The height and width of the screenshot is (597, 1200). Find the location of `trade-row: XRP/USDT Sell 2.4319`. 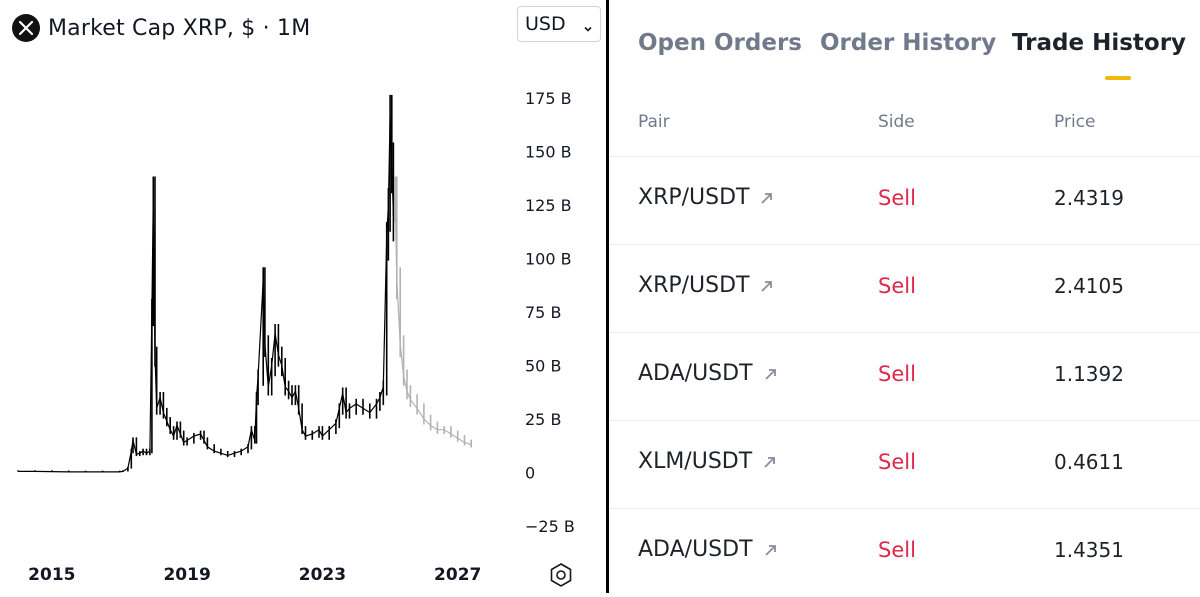

trade-row: XRP/USDT Sell 2.4319 is located at coordinates (904, 200).